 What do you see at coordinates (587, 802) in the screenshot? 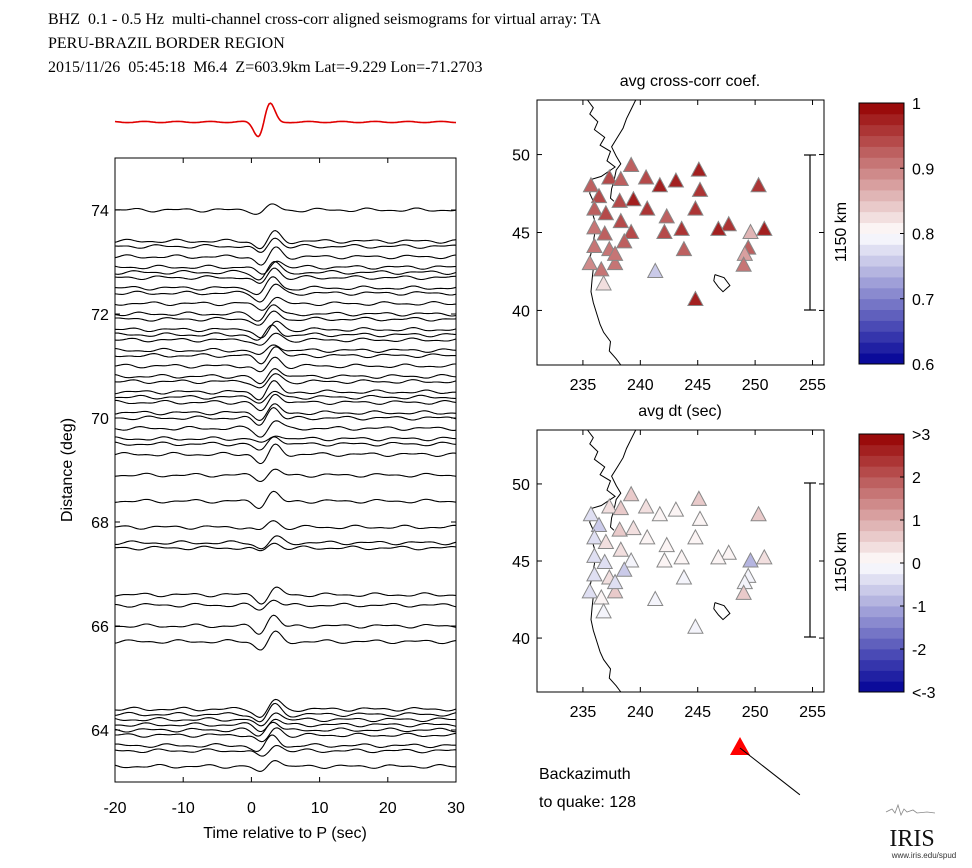
I see `backazimuth-value: to quake: 128` at bounding box center [587, 802].